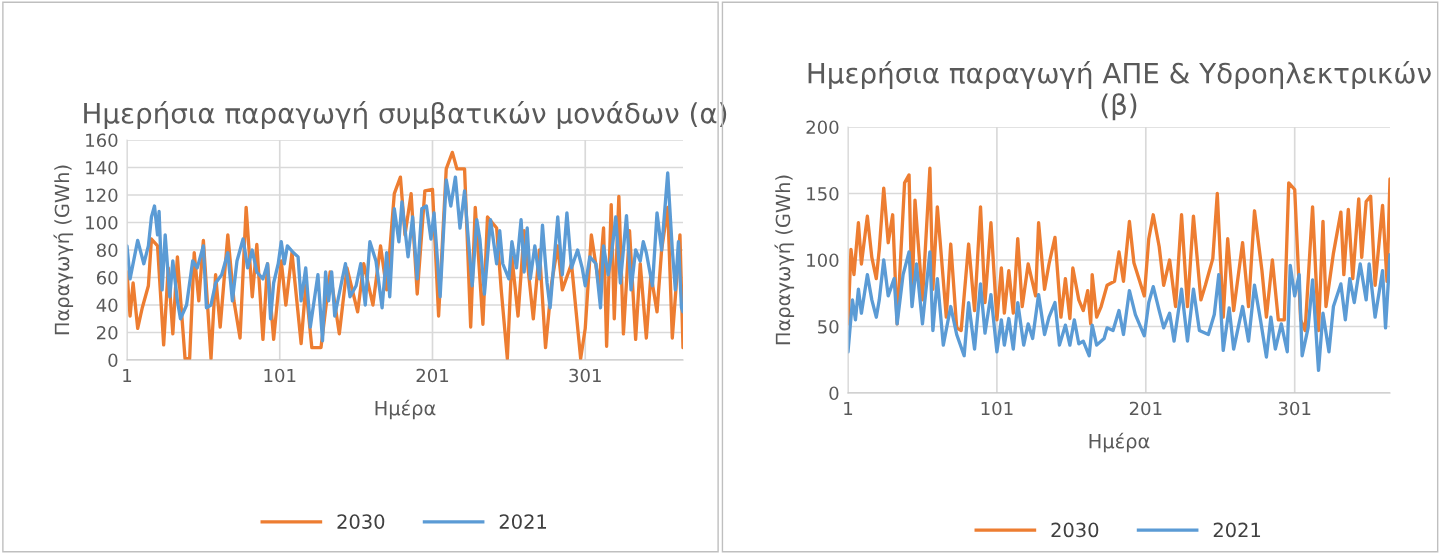 The width and height of the screenshot is (1442, 554). I want to click on y-tick-label: 40, so click(107, 305).